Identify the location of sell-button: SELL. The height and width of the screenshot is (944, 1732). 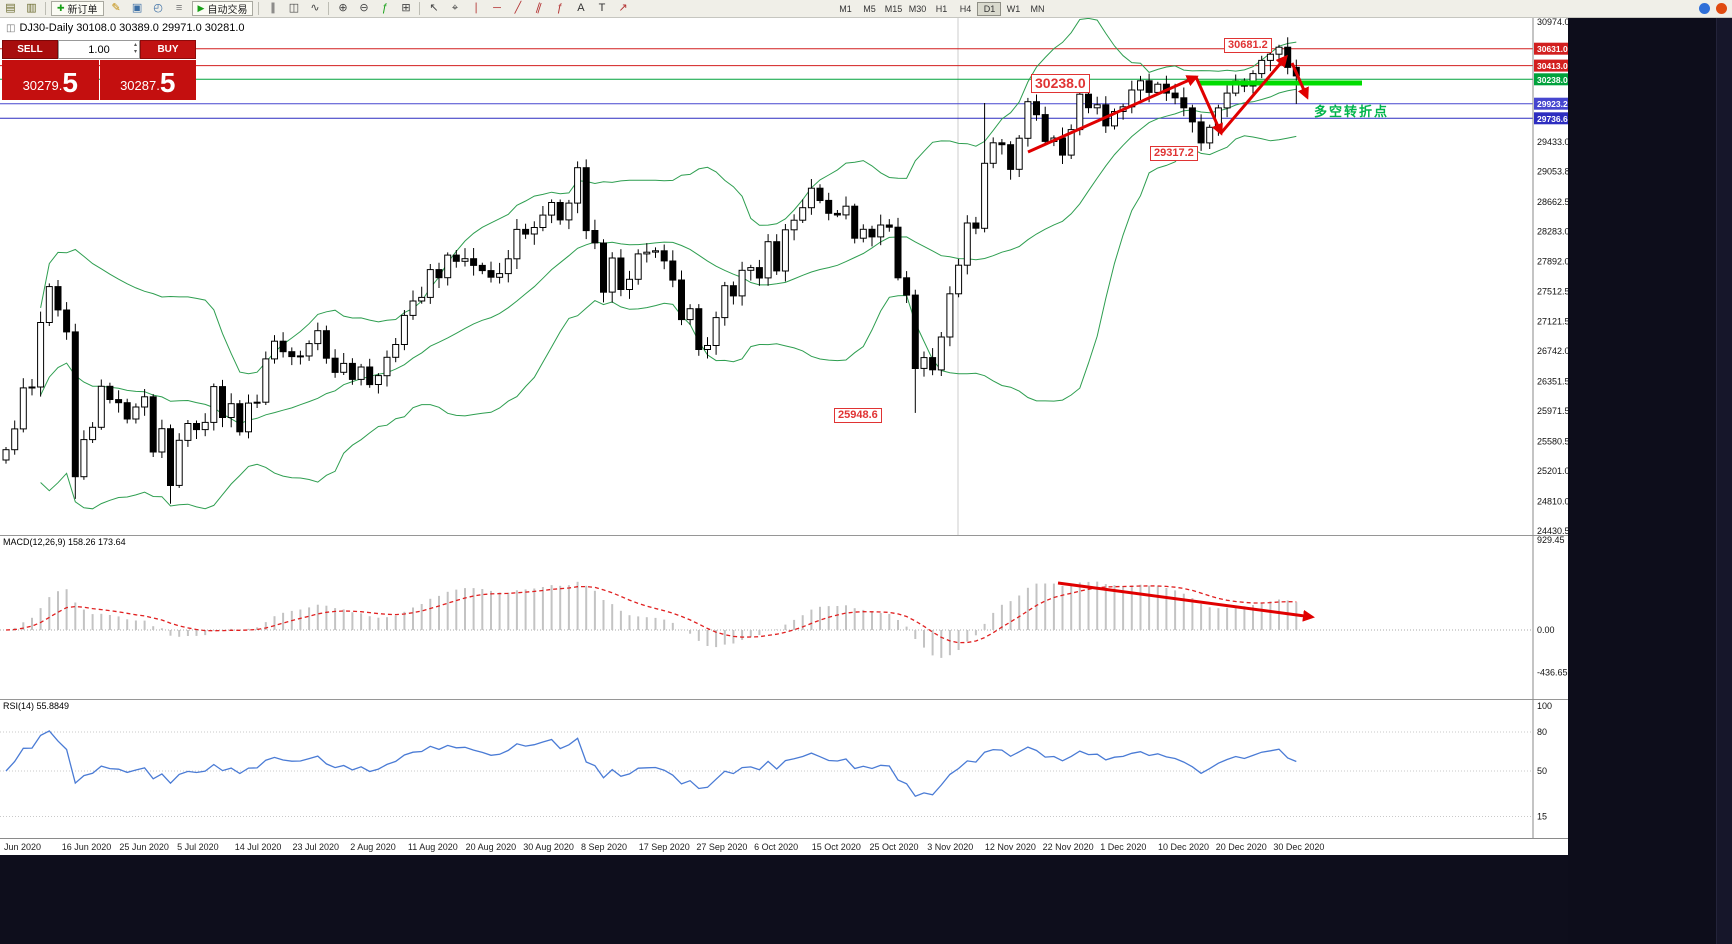
(30, 49).